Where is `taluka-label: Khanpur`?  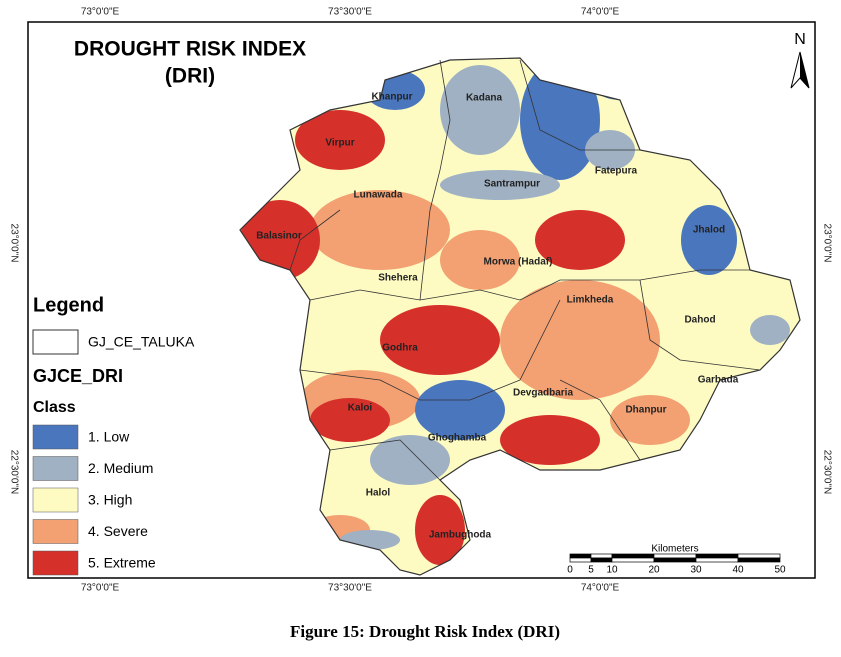 taluka-label: Khanpur is located at coordinates (391, 97).